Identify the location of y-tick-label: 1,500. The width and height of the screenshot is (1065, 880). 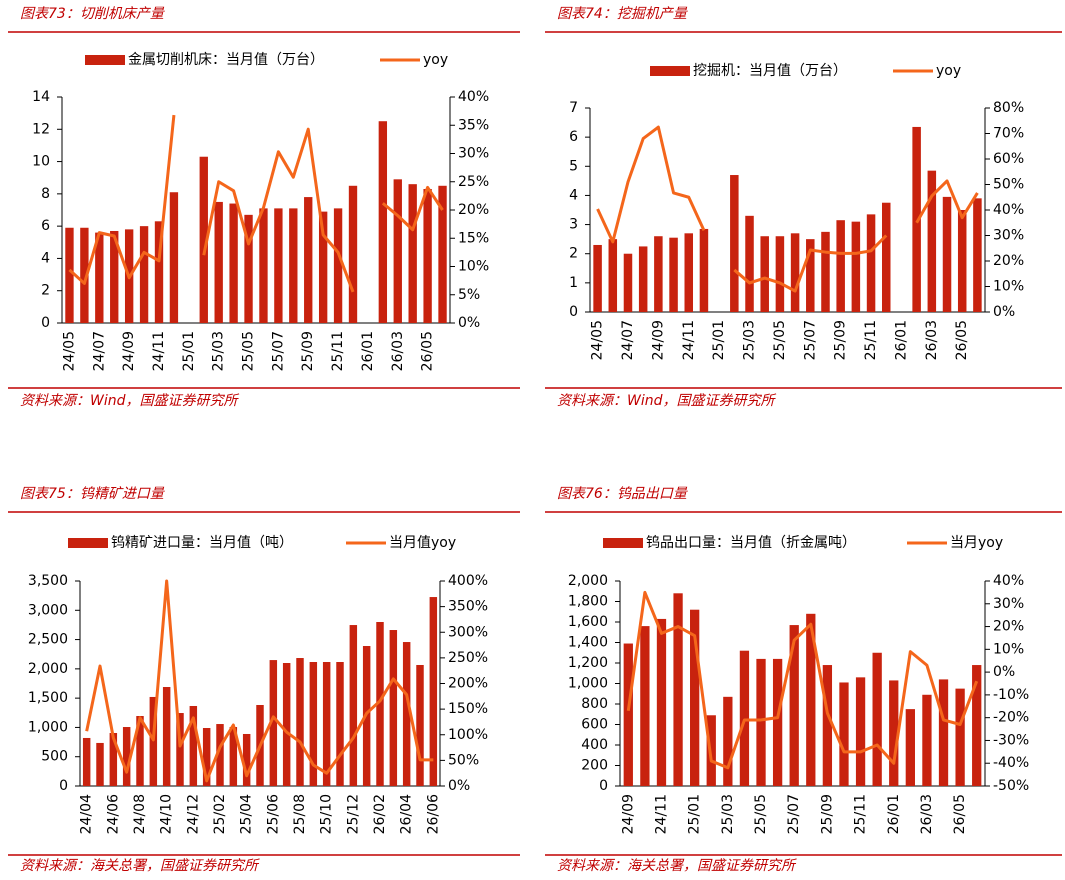
(48, 698).